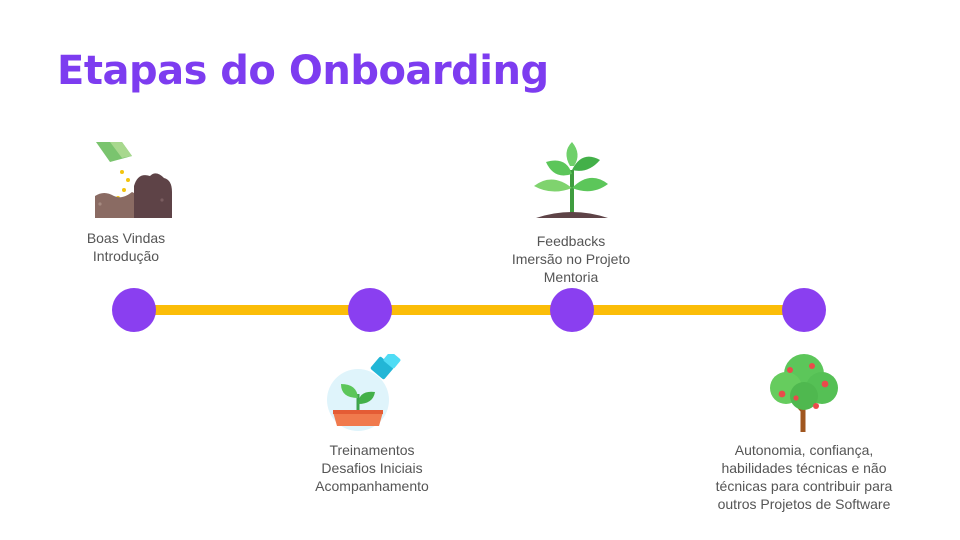 This screenshot has width=960, height=540. Describe the element at coordinates (126, 247) in the screenshot. I see `stage-1-caption: Boas Vindas Introdução` at that location.